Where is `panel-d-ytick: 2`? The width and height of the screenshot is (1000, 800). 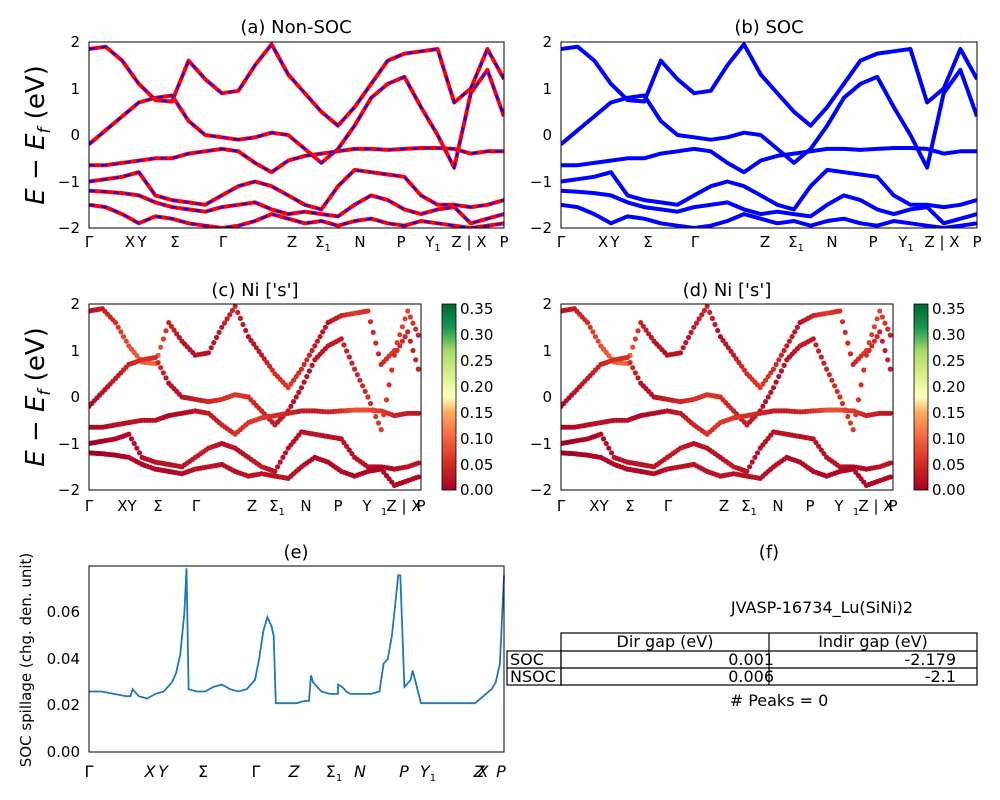
panel-d-ytick: 2 is located at coordinates (547, 304).